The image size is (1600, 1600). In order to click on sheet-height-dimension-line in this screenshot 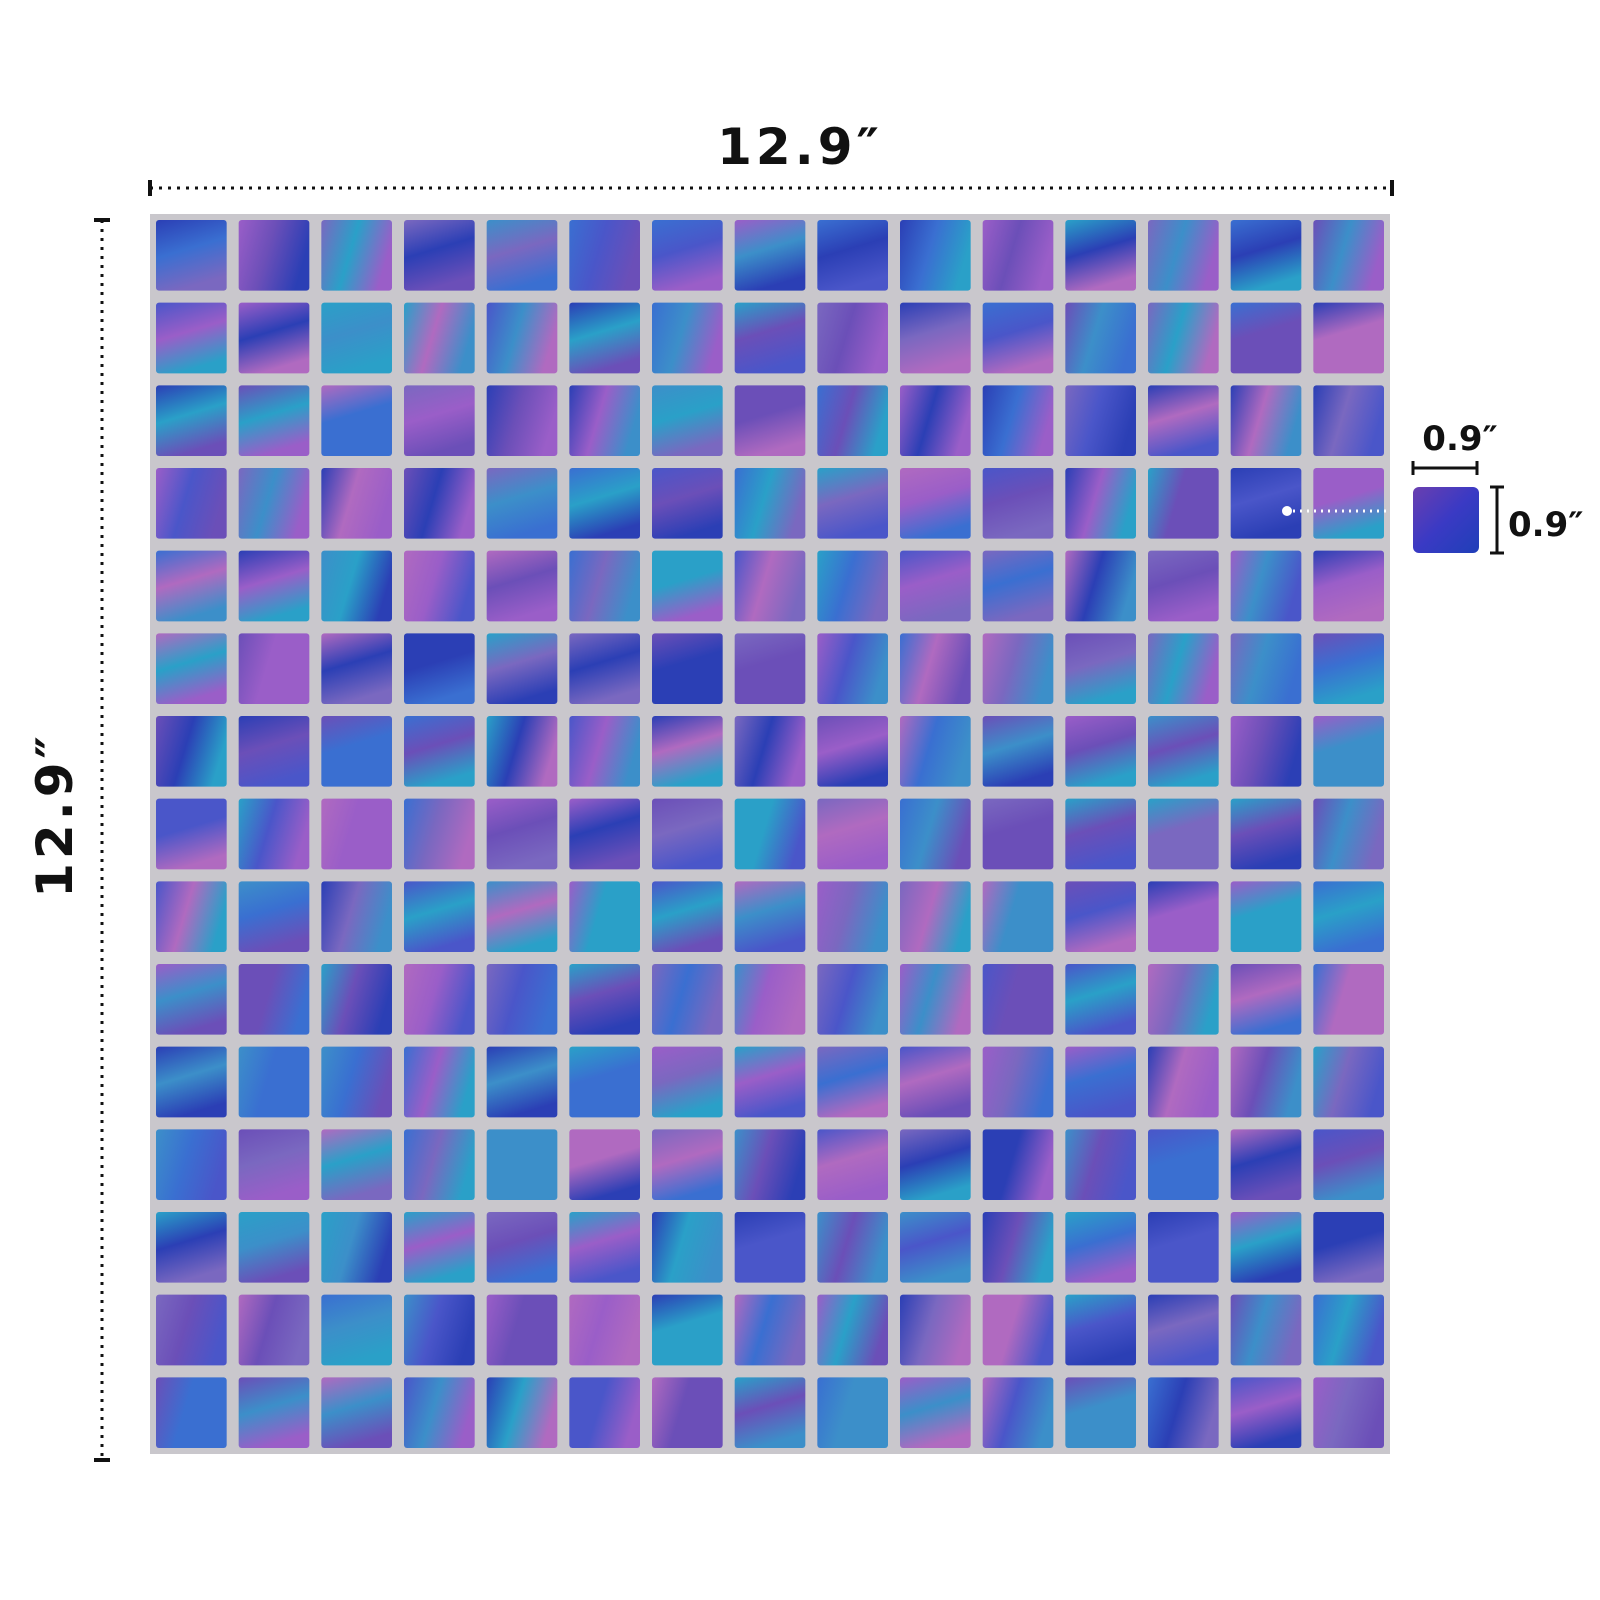, I will do `click(102, 840)`.